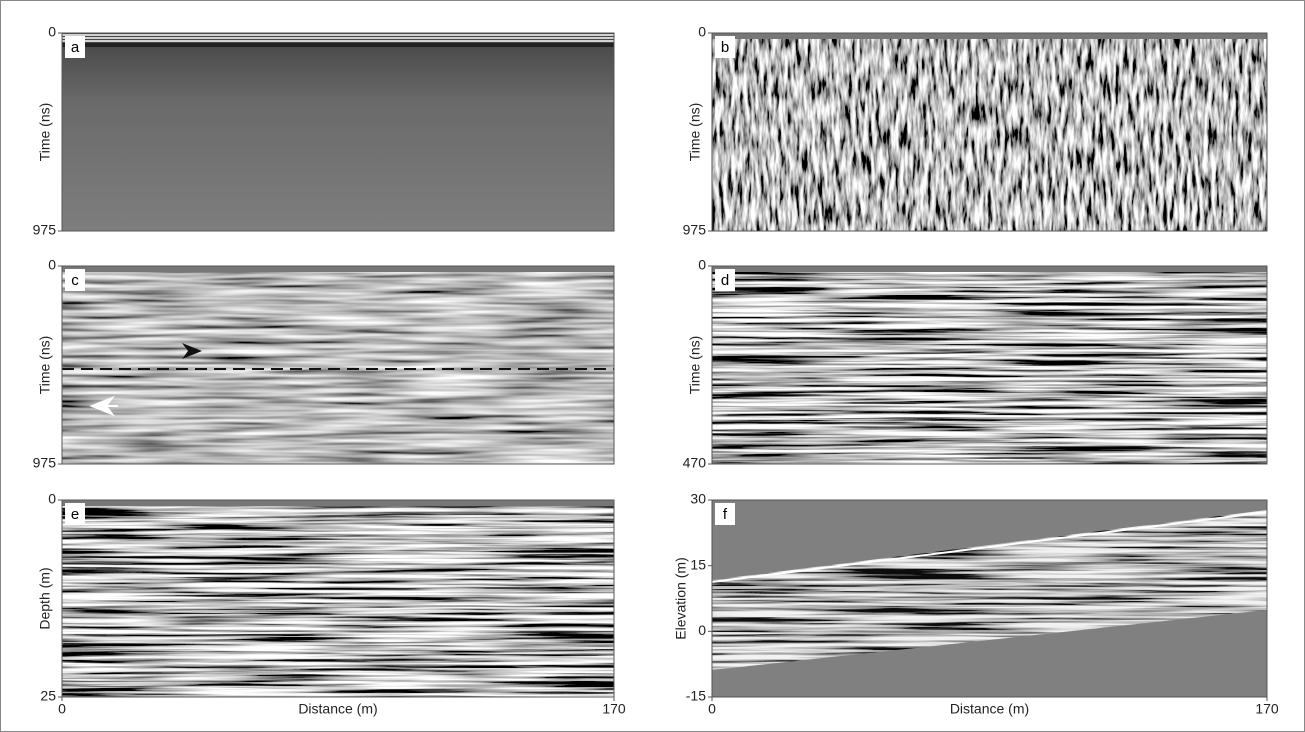  Describe the element at coordinates (698, 564) in the screenshot. I see `y-tick-label: 15` at that location.